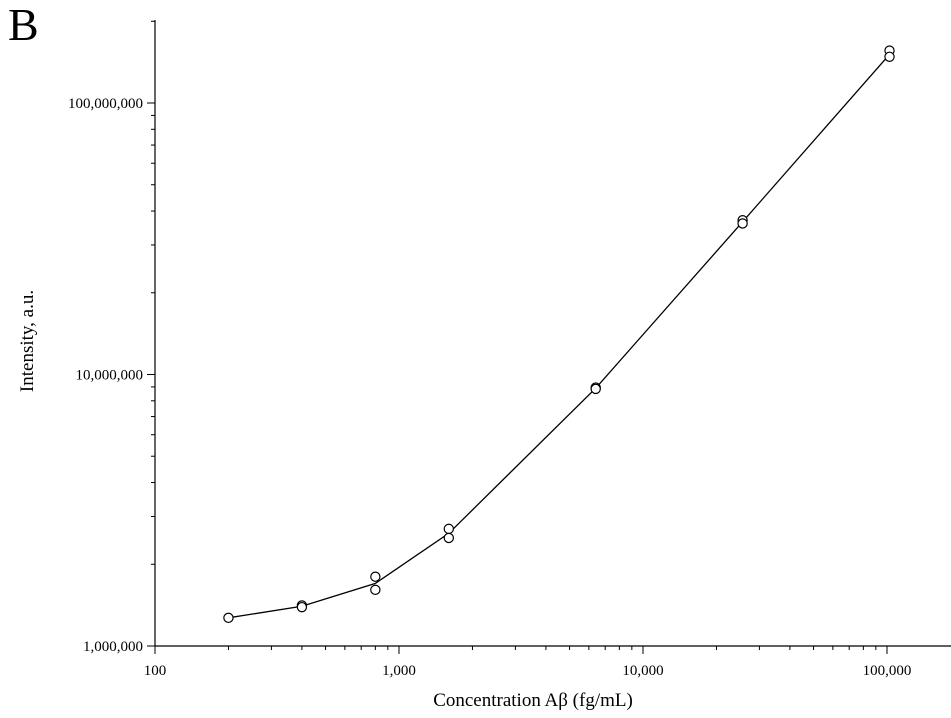 The width and height of the screenshot is (951, 718). I want to click on x-tick-label: 100, so click(155, 671).